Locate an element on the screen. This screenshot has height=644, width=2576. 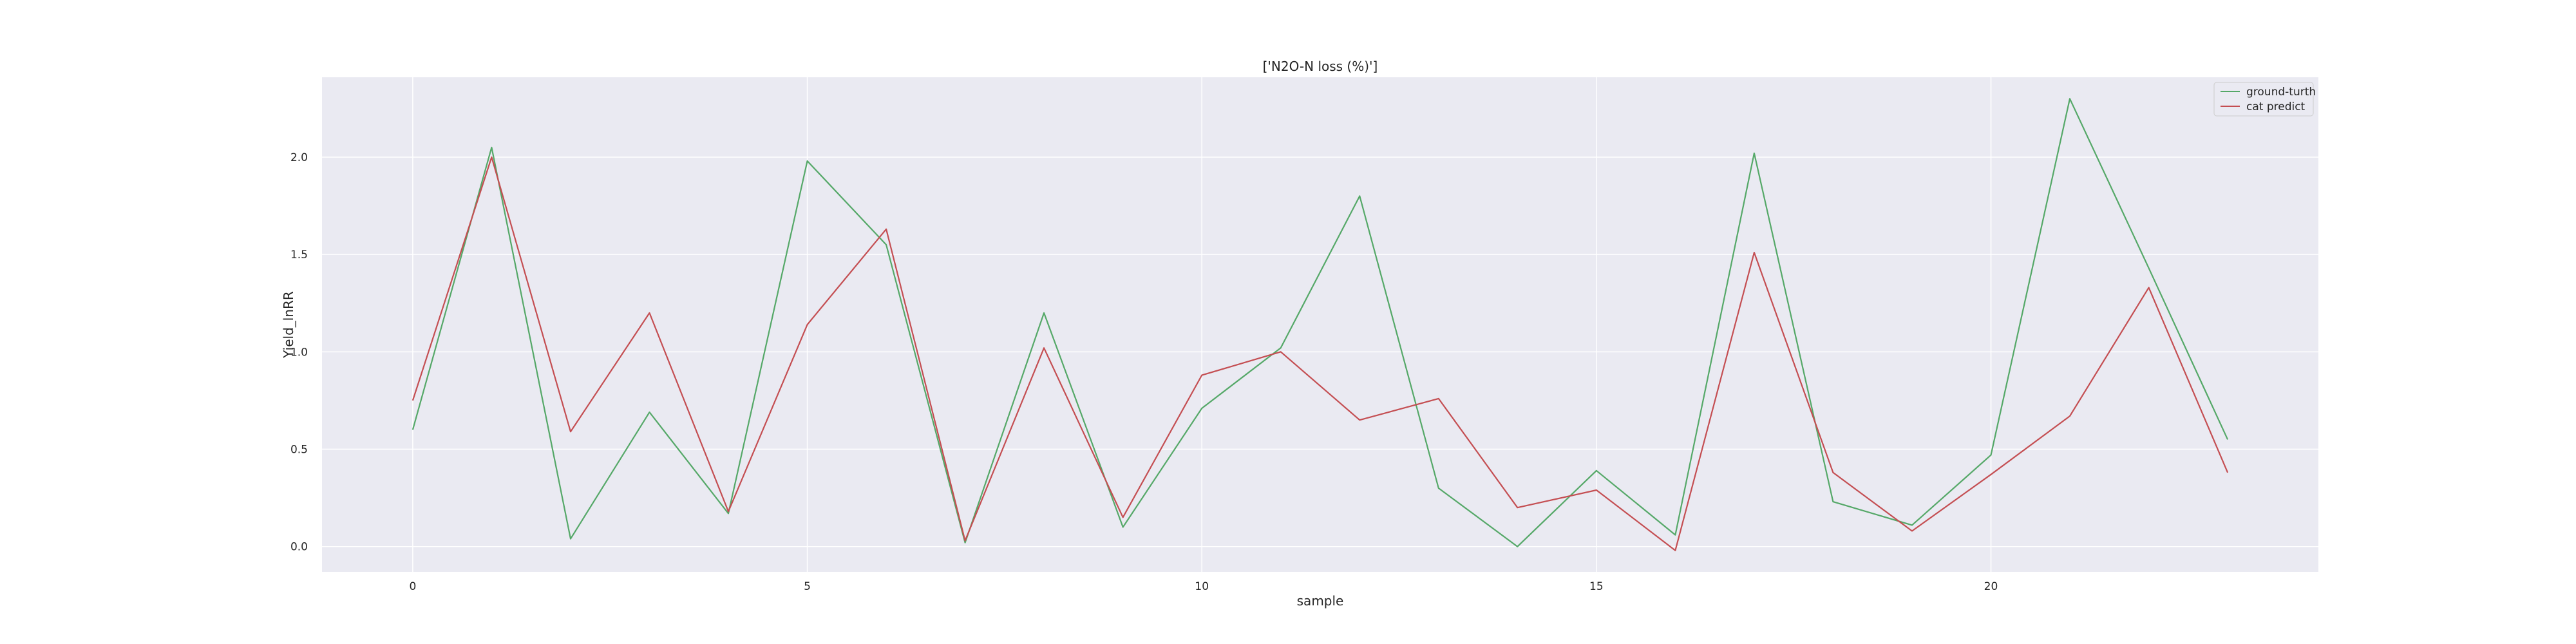
legend: ground-turth cat predict is located at coordinates (2264, 100).